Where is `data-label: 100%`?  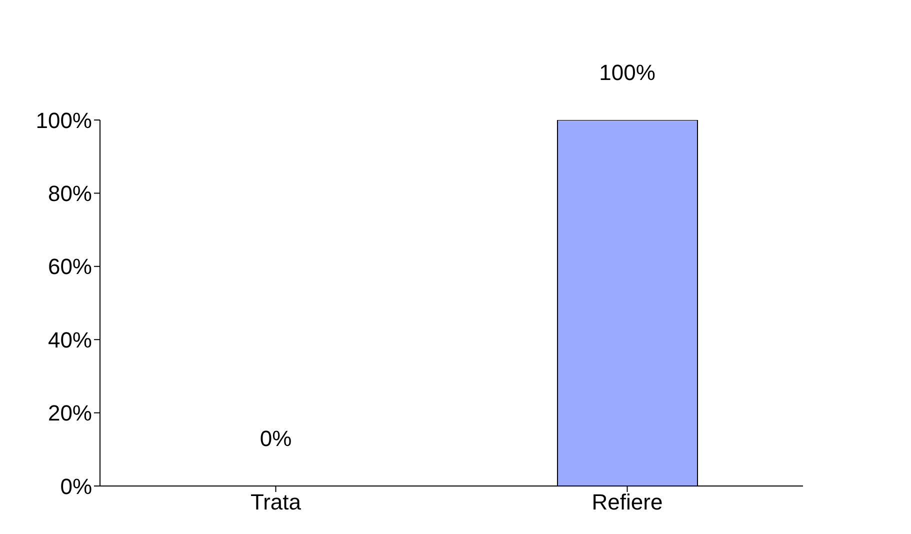 data-label: 100% is located at coordinates (627, 72).